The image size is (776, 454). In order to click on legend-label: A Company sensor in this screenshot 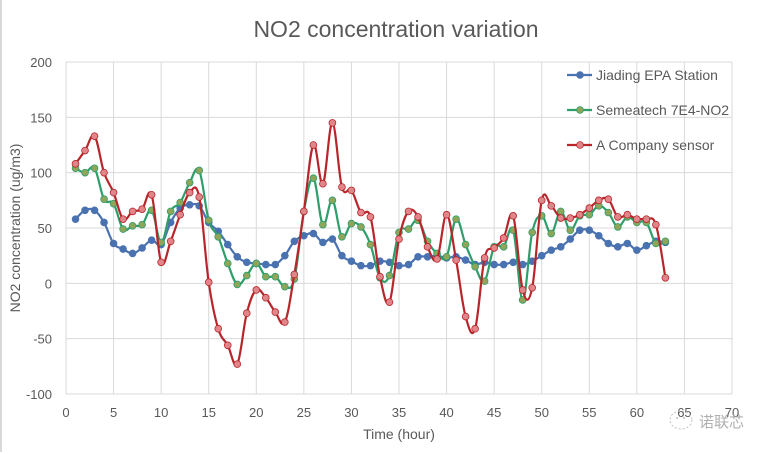, I will do `click(655, 145)`.